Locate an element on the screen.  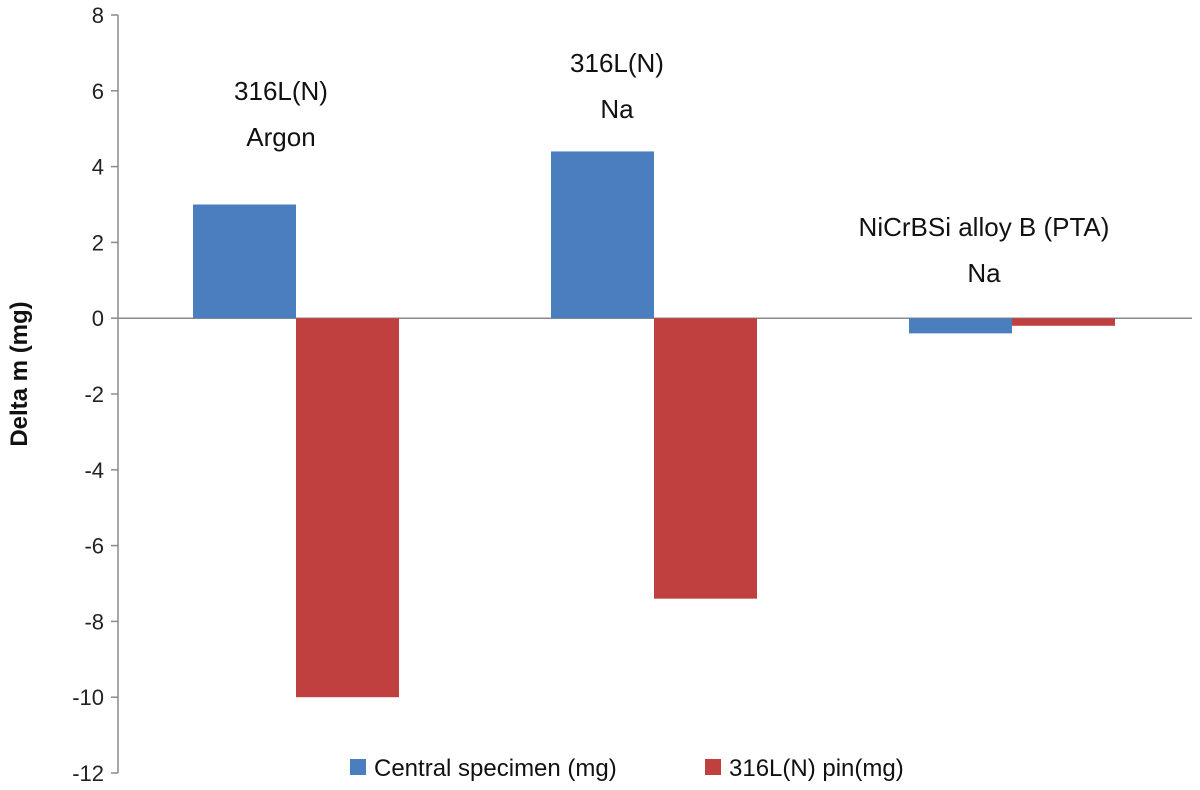
y-tick-label: 2 is located at coordinates (98, 242).